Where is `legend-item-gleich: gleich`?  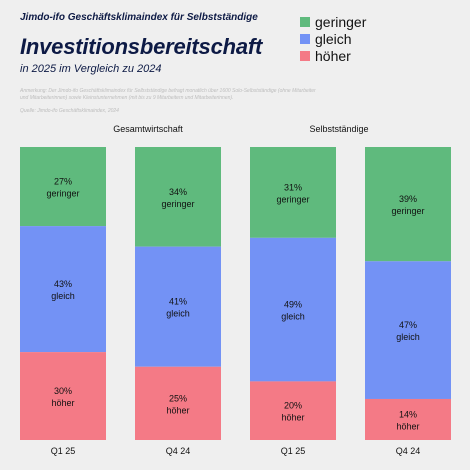
legend-item-gleich: gleich is located at coordinates (333, 38).